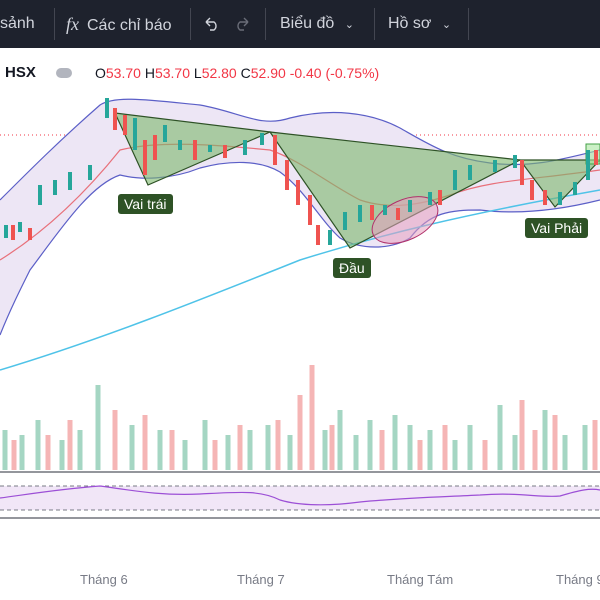  I want to click on indicators-button: fx Các chỉ báo, so click(119, 24).